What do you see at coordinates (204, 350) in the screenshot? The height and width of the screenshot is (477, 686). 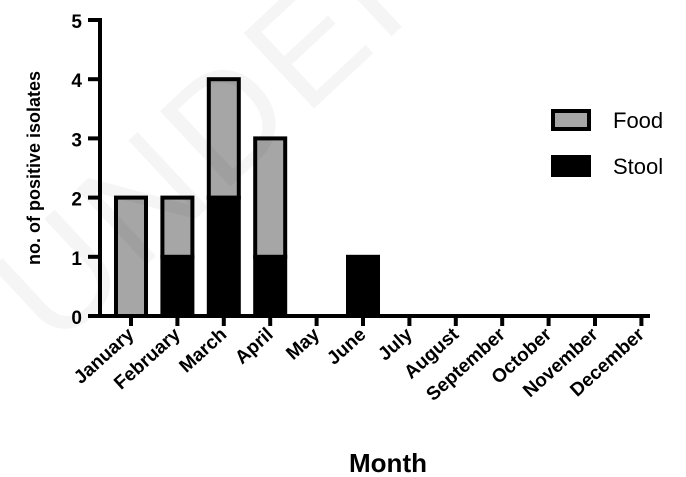 I see `x-tick-label: March` at bounding box center [204, 350].